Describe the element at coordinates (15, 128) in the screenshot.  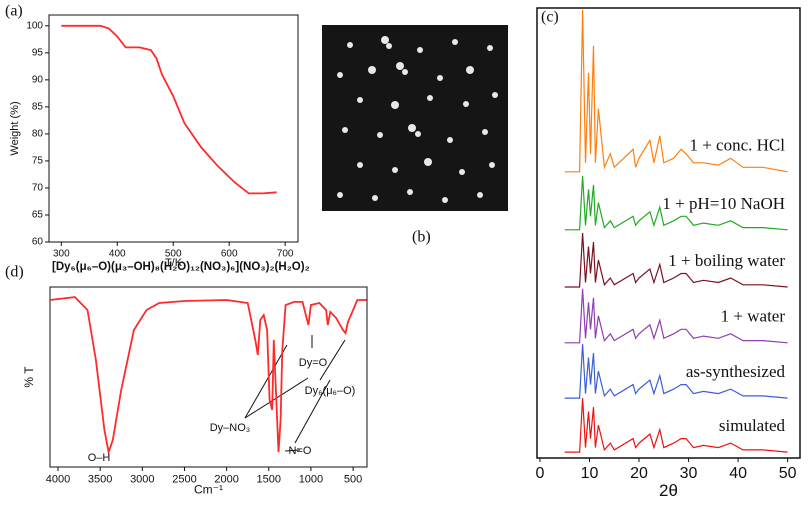
I see `y-axis-label: Weight (%)` at that location.